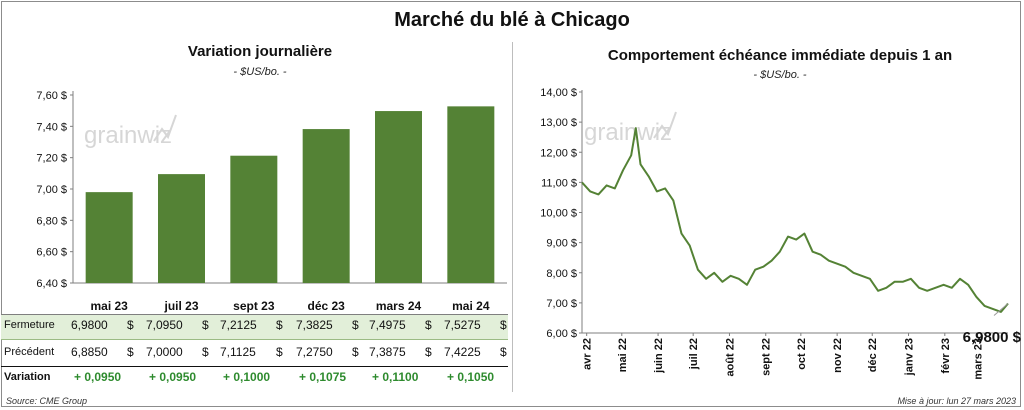 The image size is (1024, 410). I want to click on last-value-leader, so click(1001, 309).